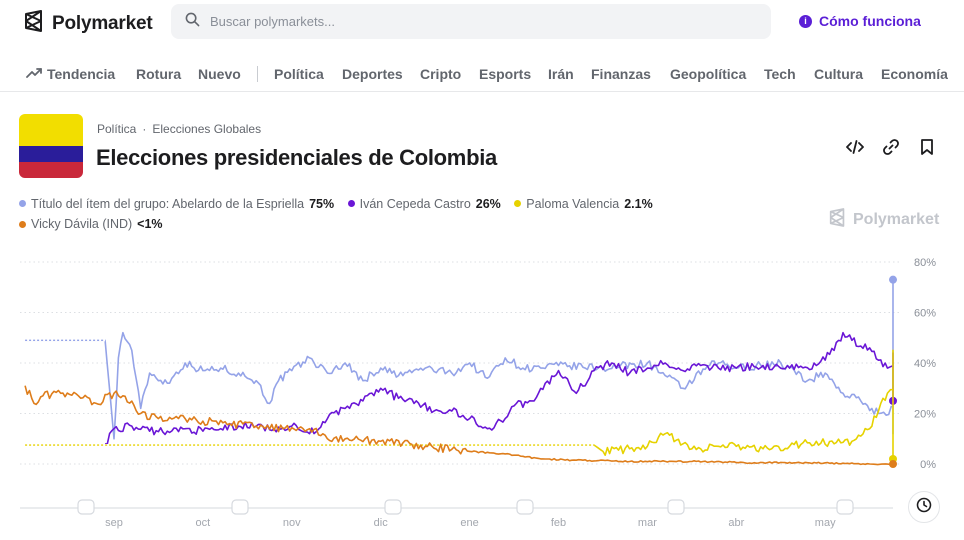 The width and height of the screenshot is (964, 540). I want to click on legend-label: Iván Cepeda Castro, so click(415, 203).